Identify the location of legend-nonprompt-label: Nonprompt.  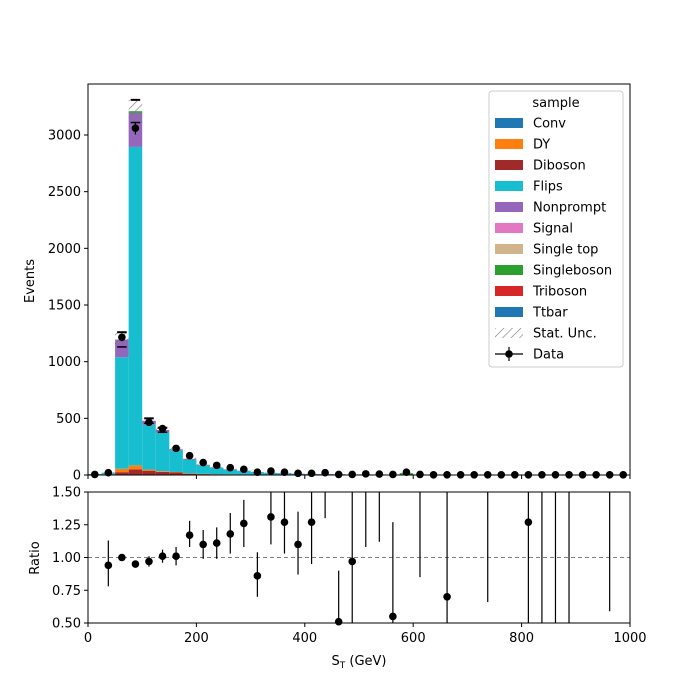
(569, 208).